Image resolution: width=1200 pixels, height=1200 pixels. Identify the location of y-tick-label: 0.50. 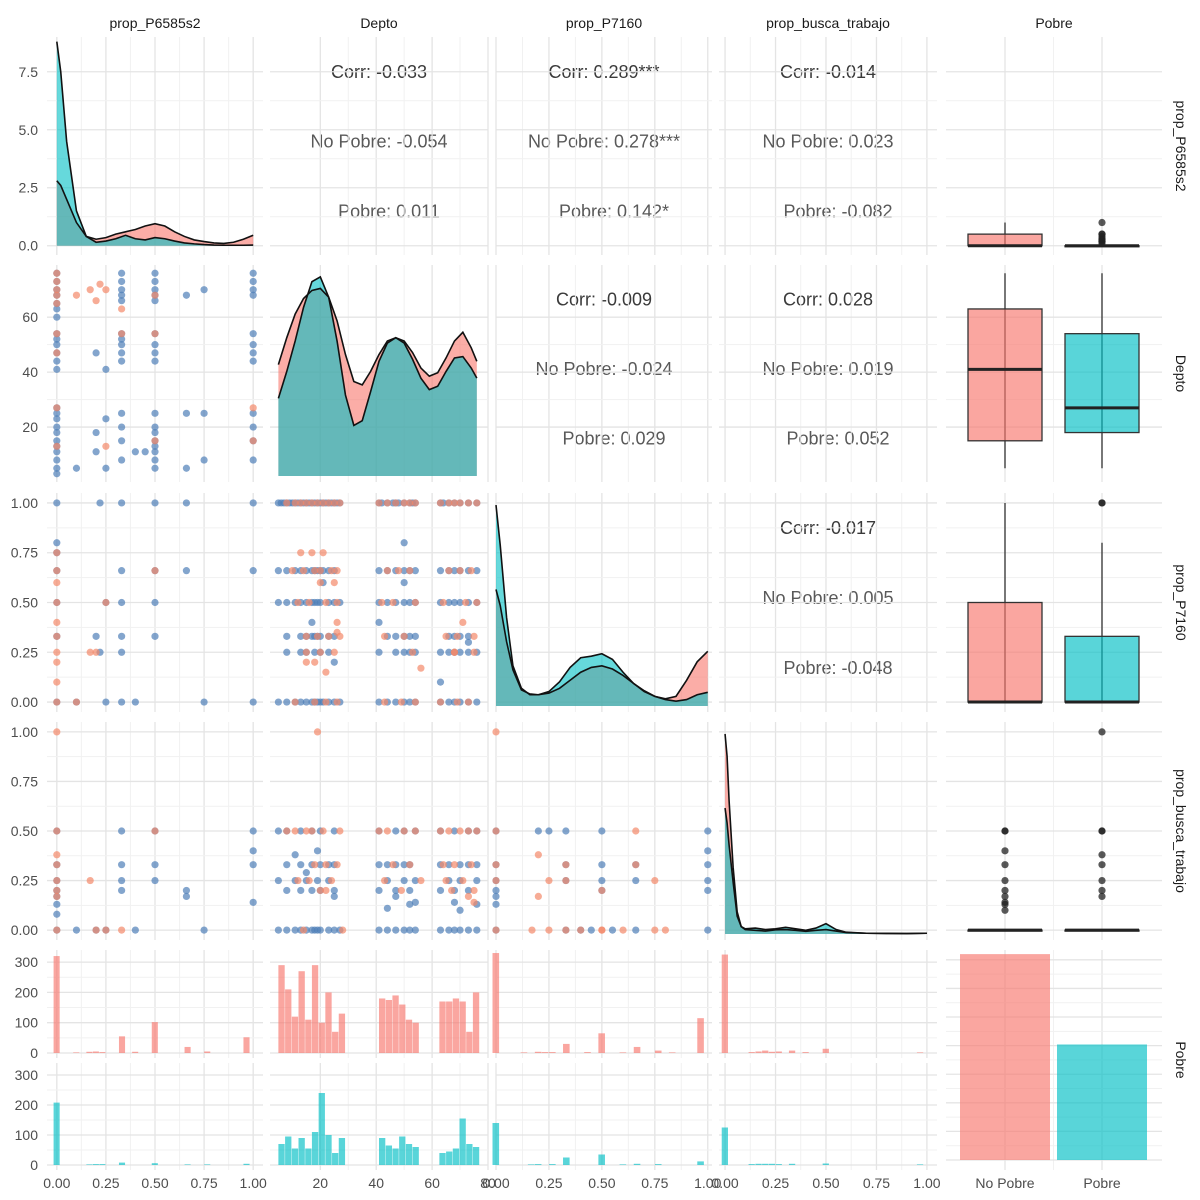
(24, 831).